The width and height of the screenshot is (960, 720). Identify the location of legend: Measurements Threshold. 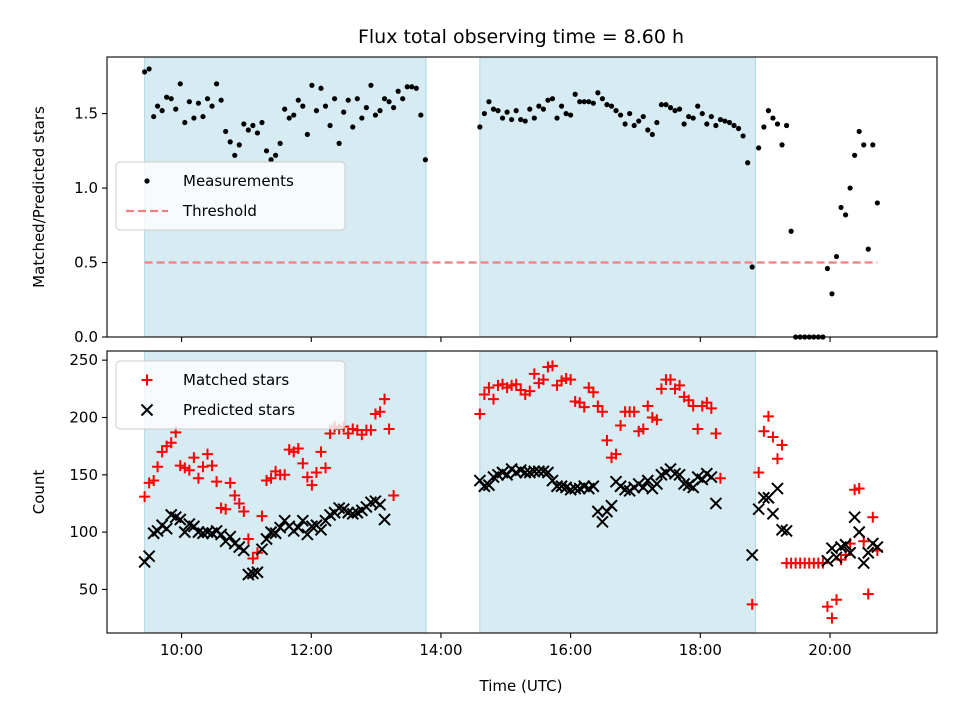
(230, 196).